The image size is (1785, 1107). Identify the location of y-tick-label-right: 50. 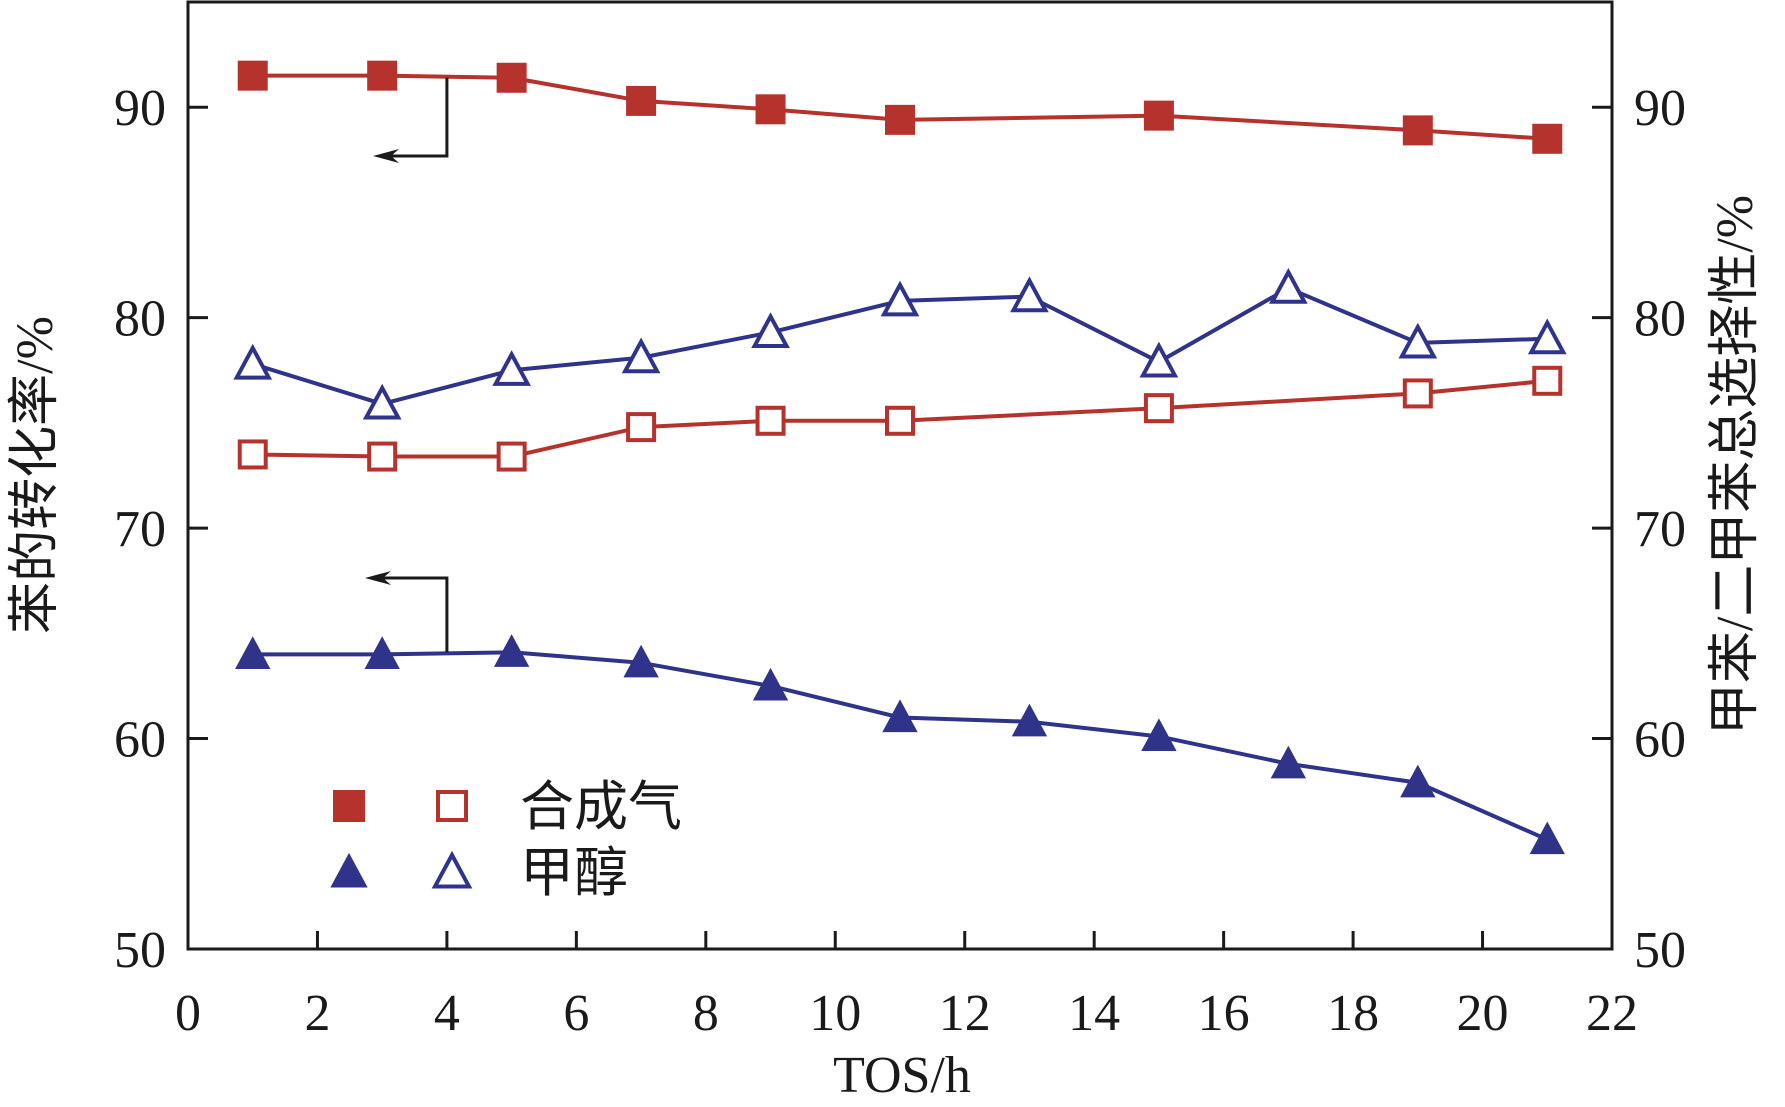
(1660, 950).